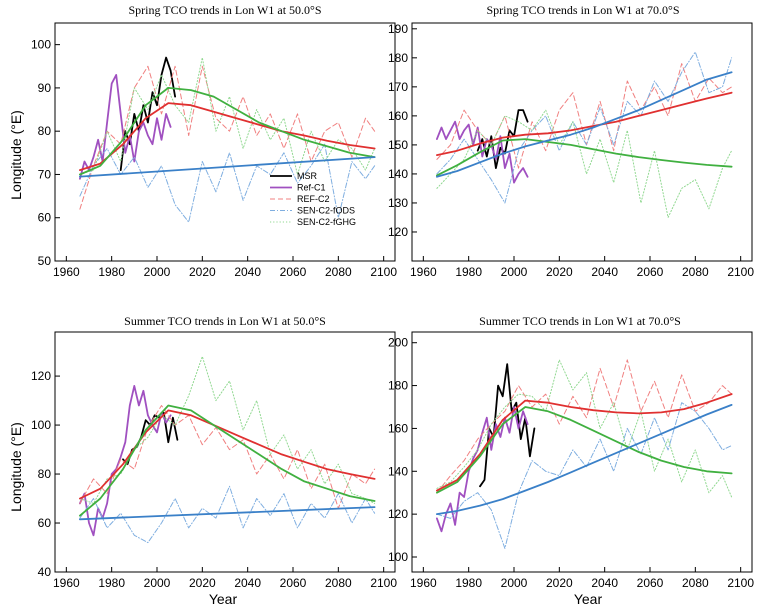 This screenshot has height=608, width=763. What do you see at coordinates (398, 203) in the screenshot?
I see `y-tick-label: 130` at bounding box center [398, 203].